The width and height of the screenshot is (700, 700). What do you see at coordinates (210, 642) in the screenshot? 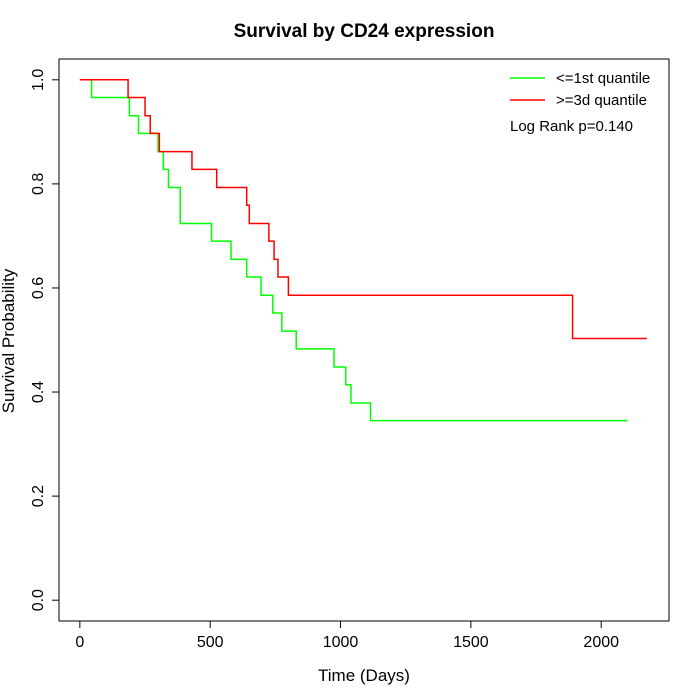
I see `x-tick-label: 500` at bounding box center [210, 642].